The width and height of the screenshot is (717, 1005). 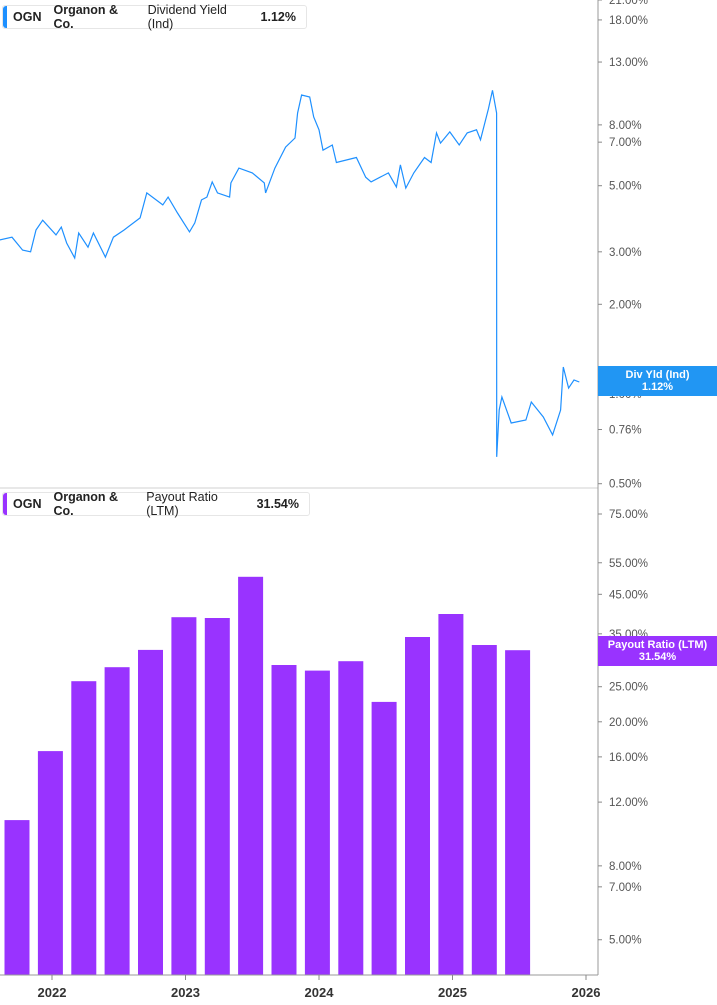 I want to click on y-tick-label: 12.00%, so click(x=628, y=803).